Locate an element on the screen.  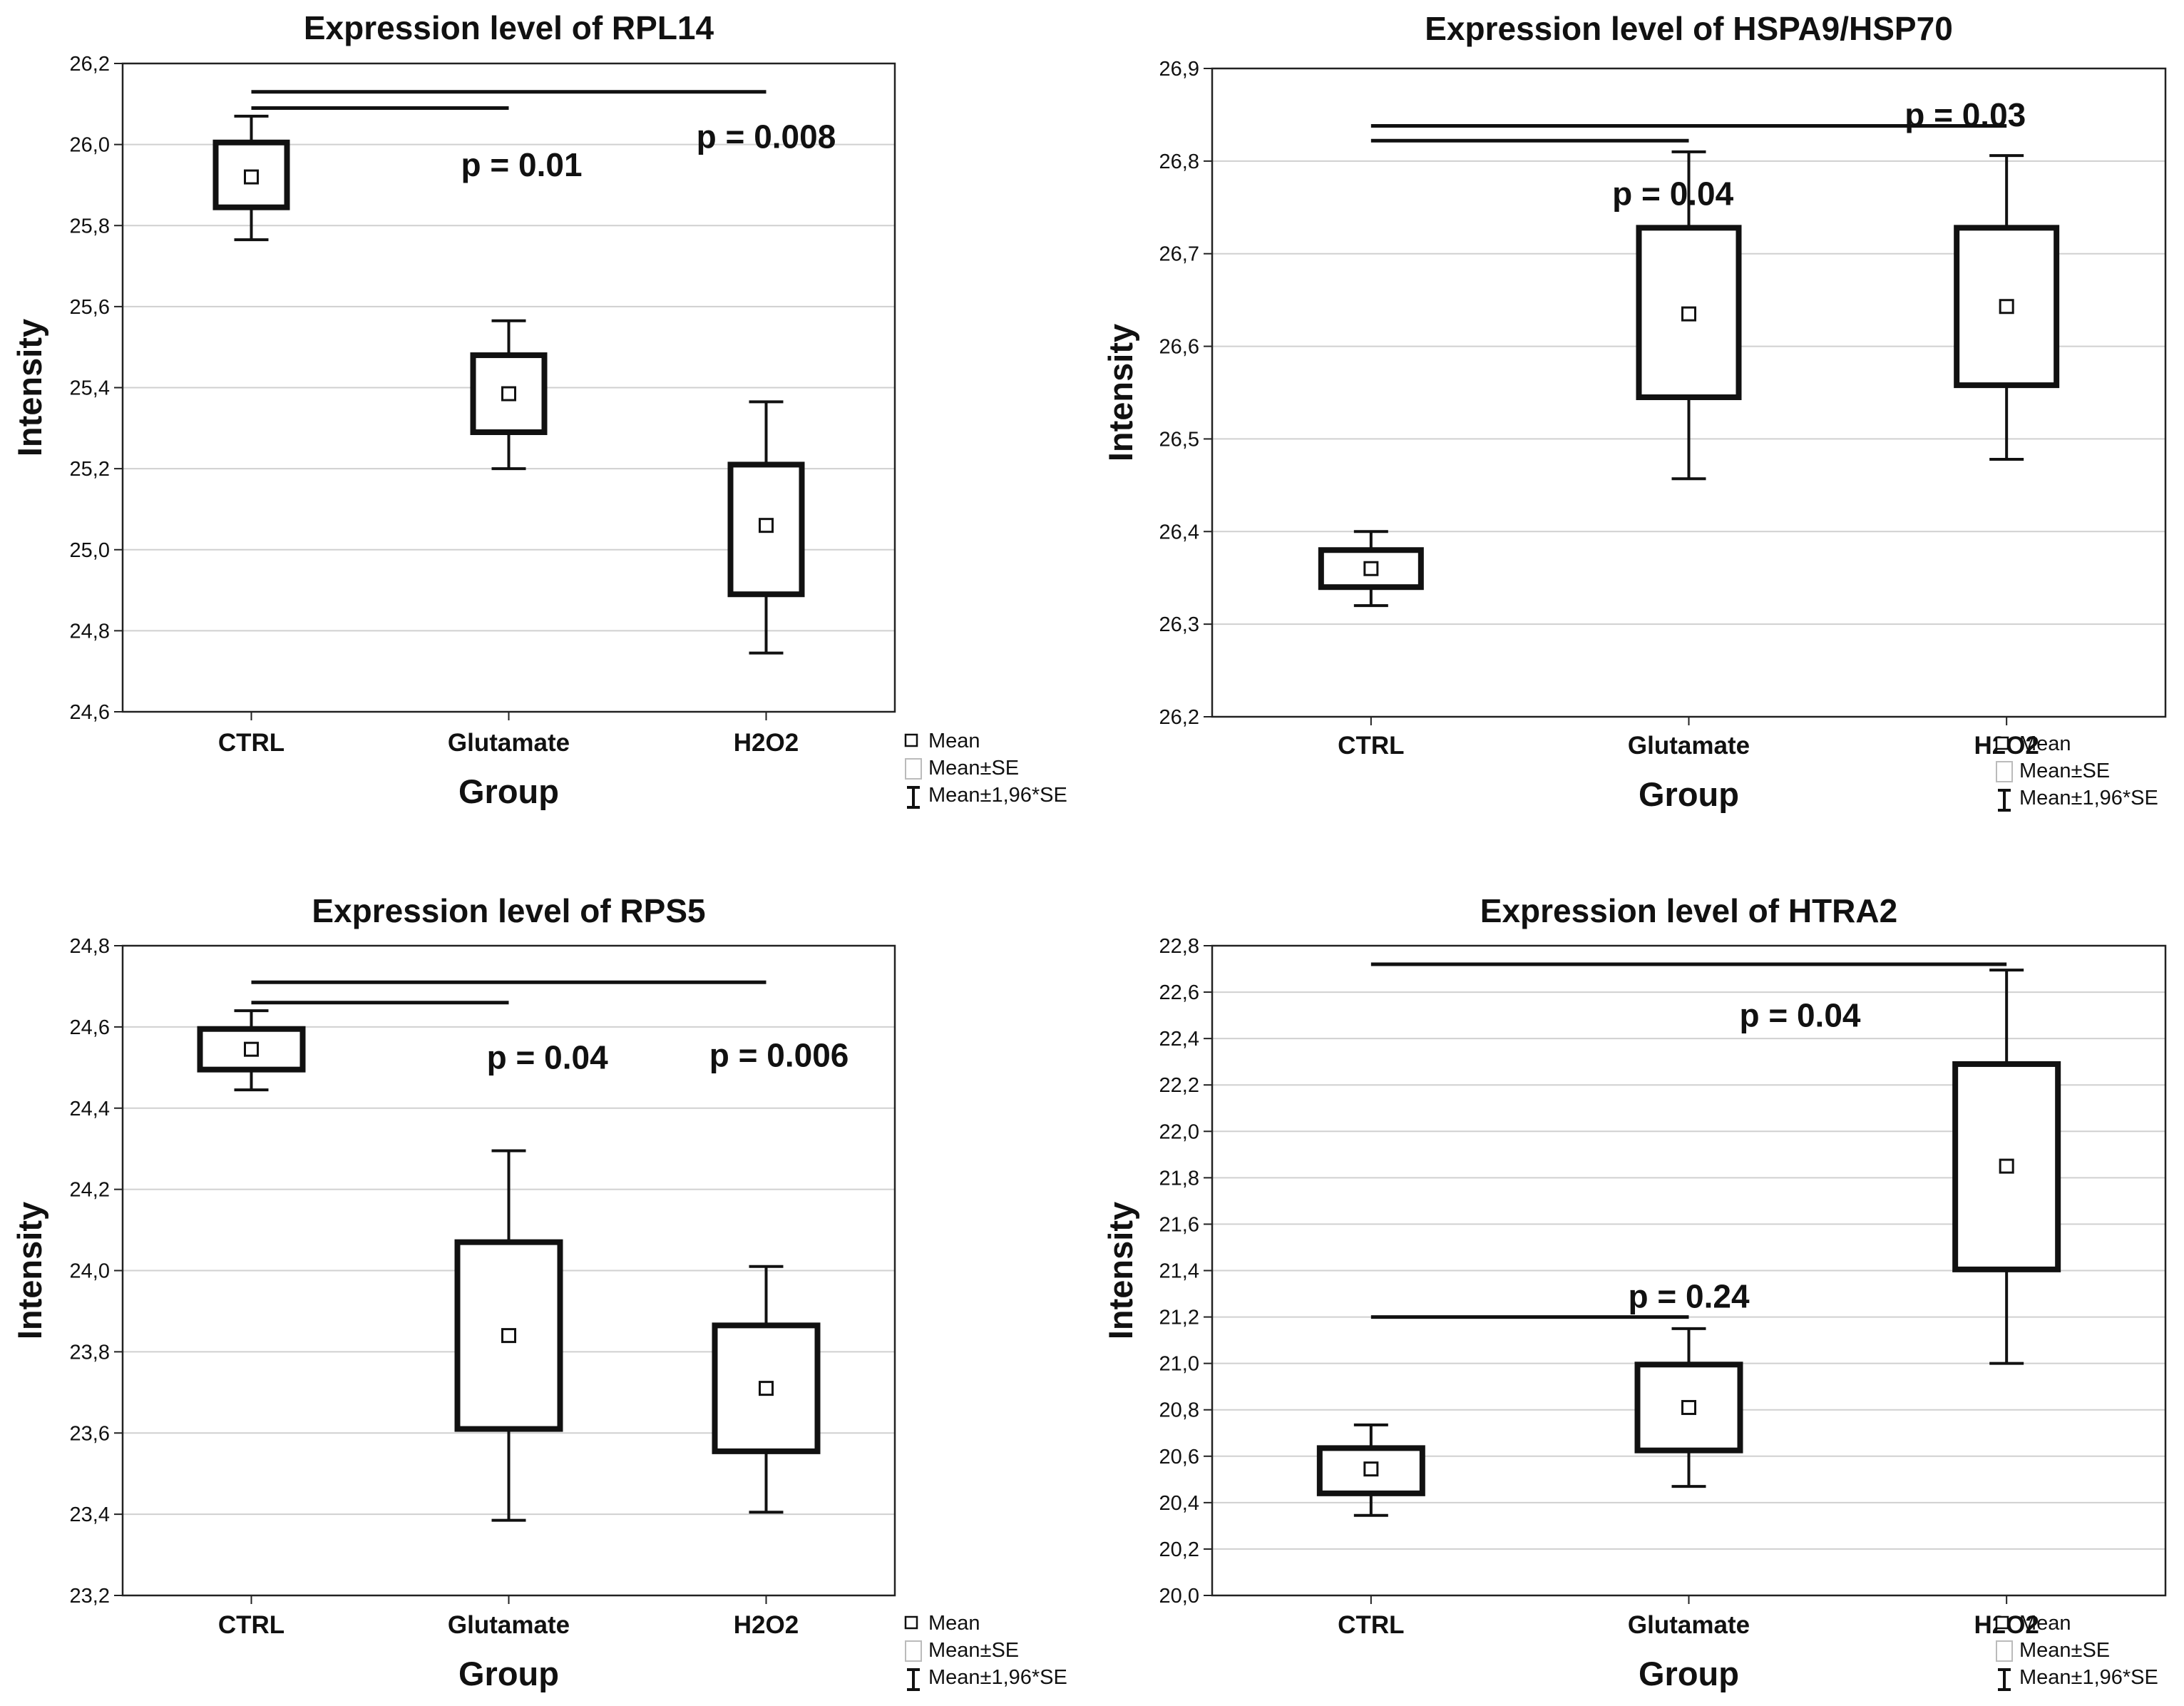
y-tick-label: 24,6 is located at coordinates (90, 713).